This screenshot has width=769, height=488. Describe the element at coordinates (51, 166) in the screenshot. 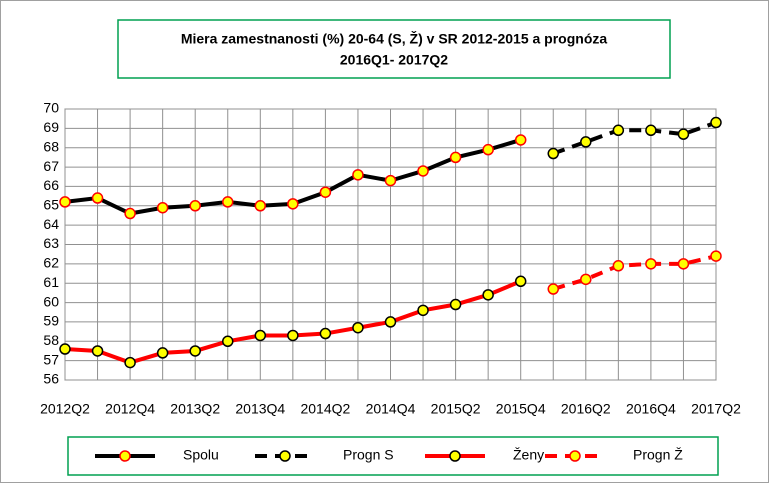

I see `y-tick-label: 67` at that location.